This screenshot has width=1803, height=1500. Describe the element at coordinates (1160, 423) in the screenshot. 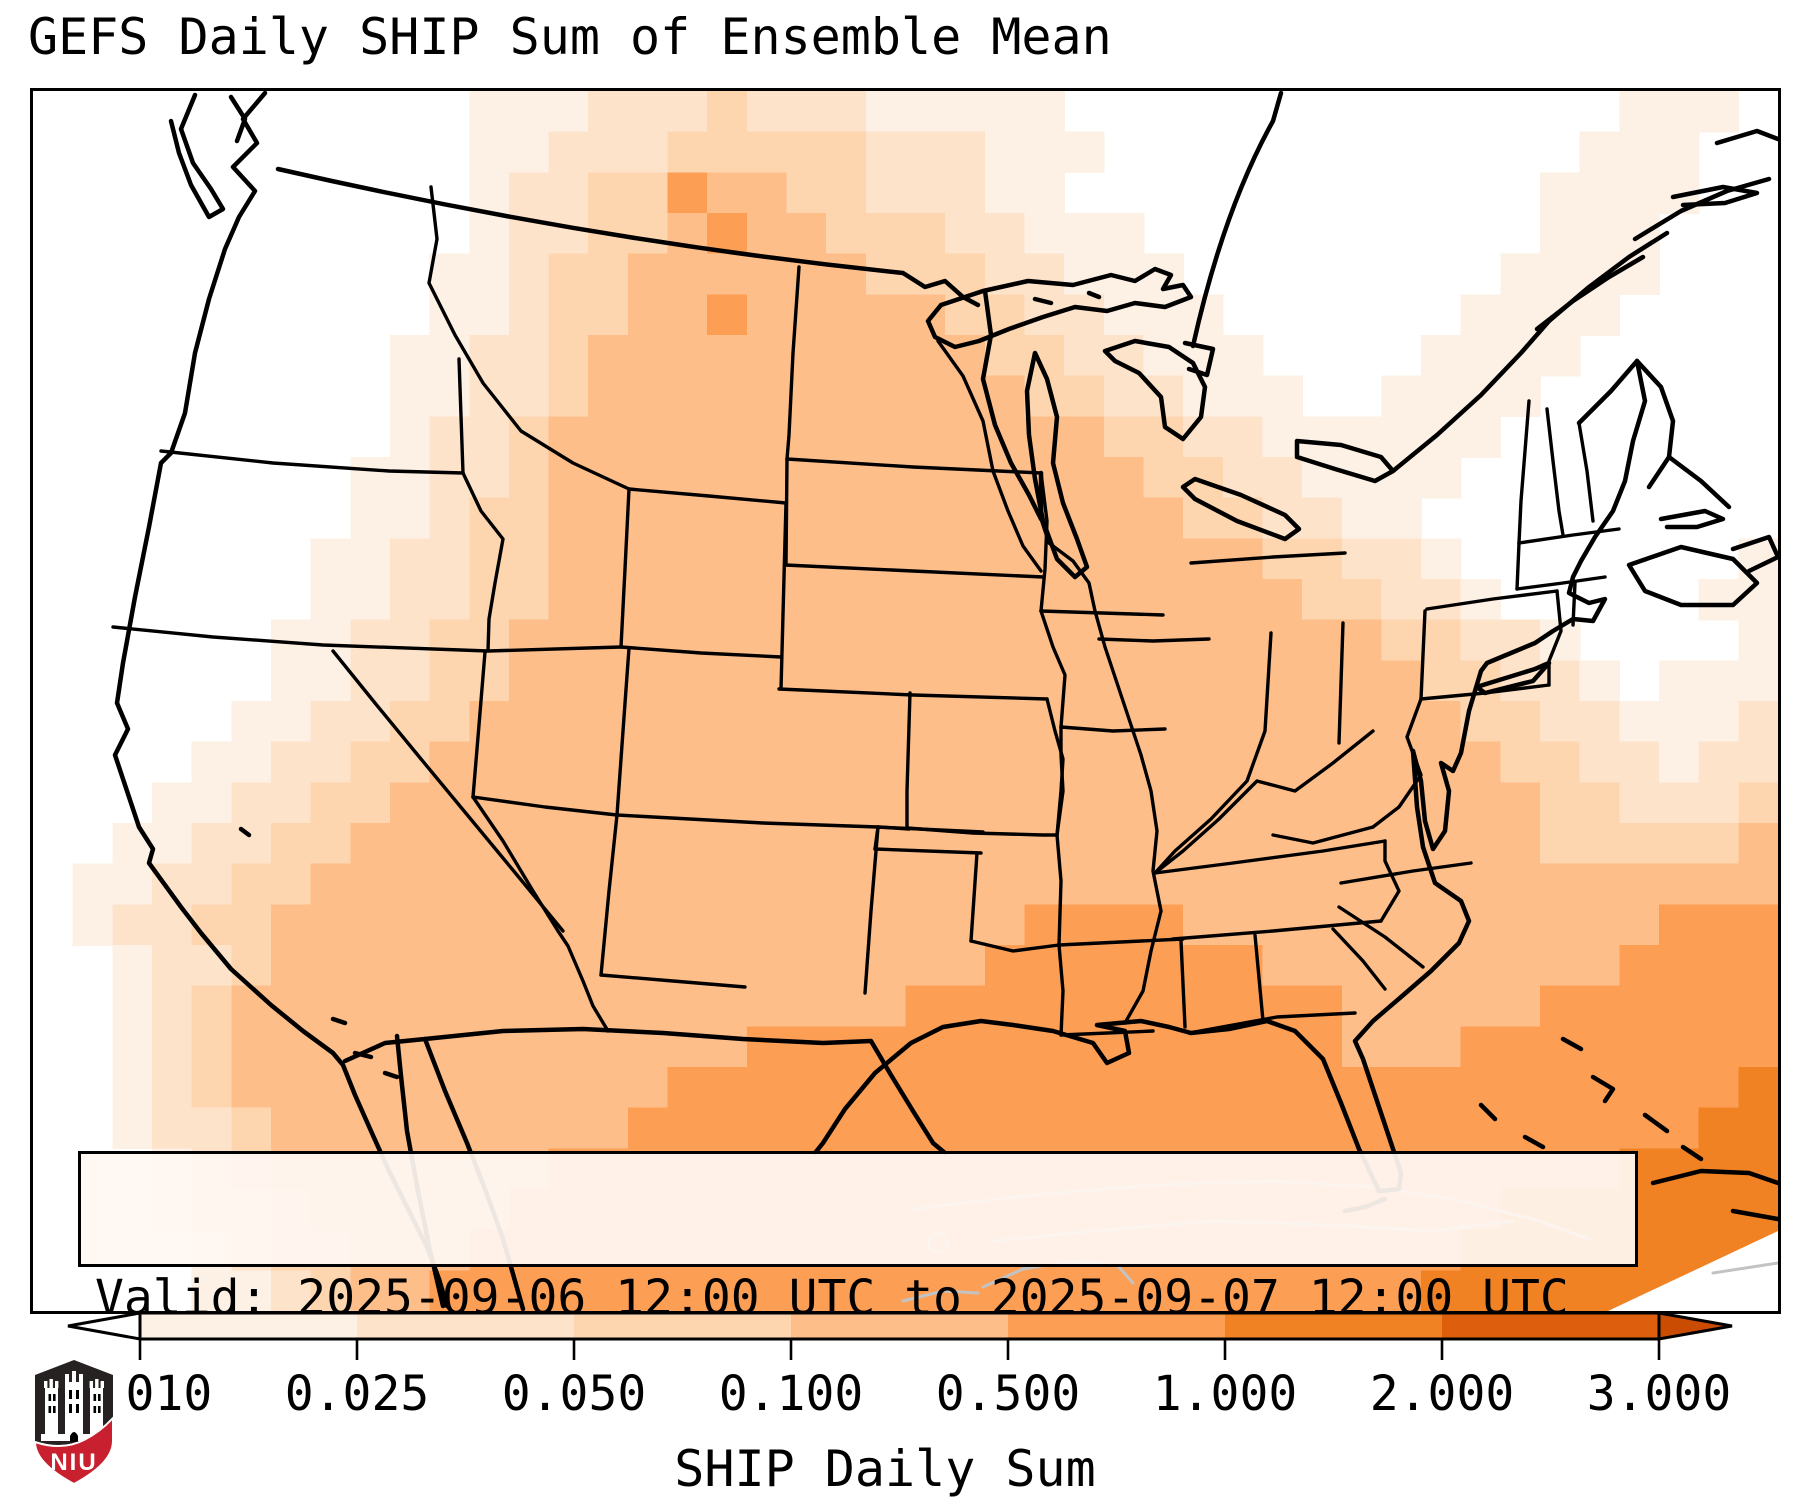

I see `great-lakes` at that location.